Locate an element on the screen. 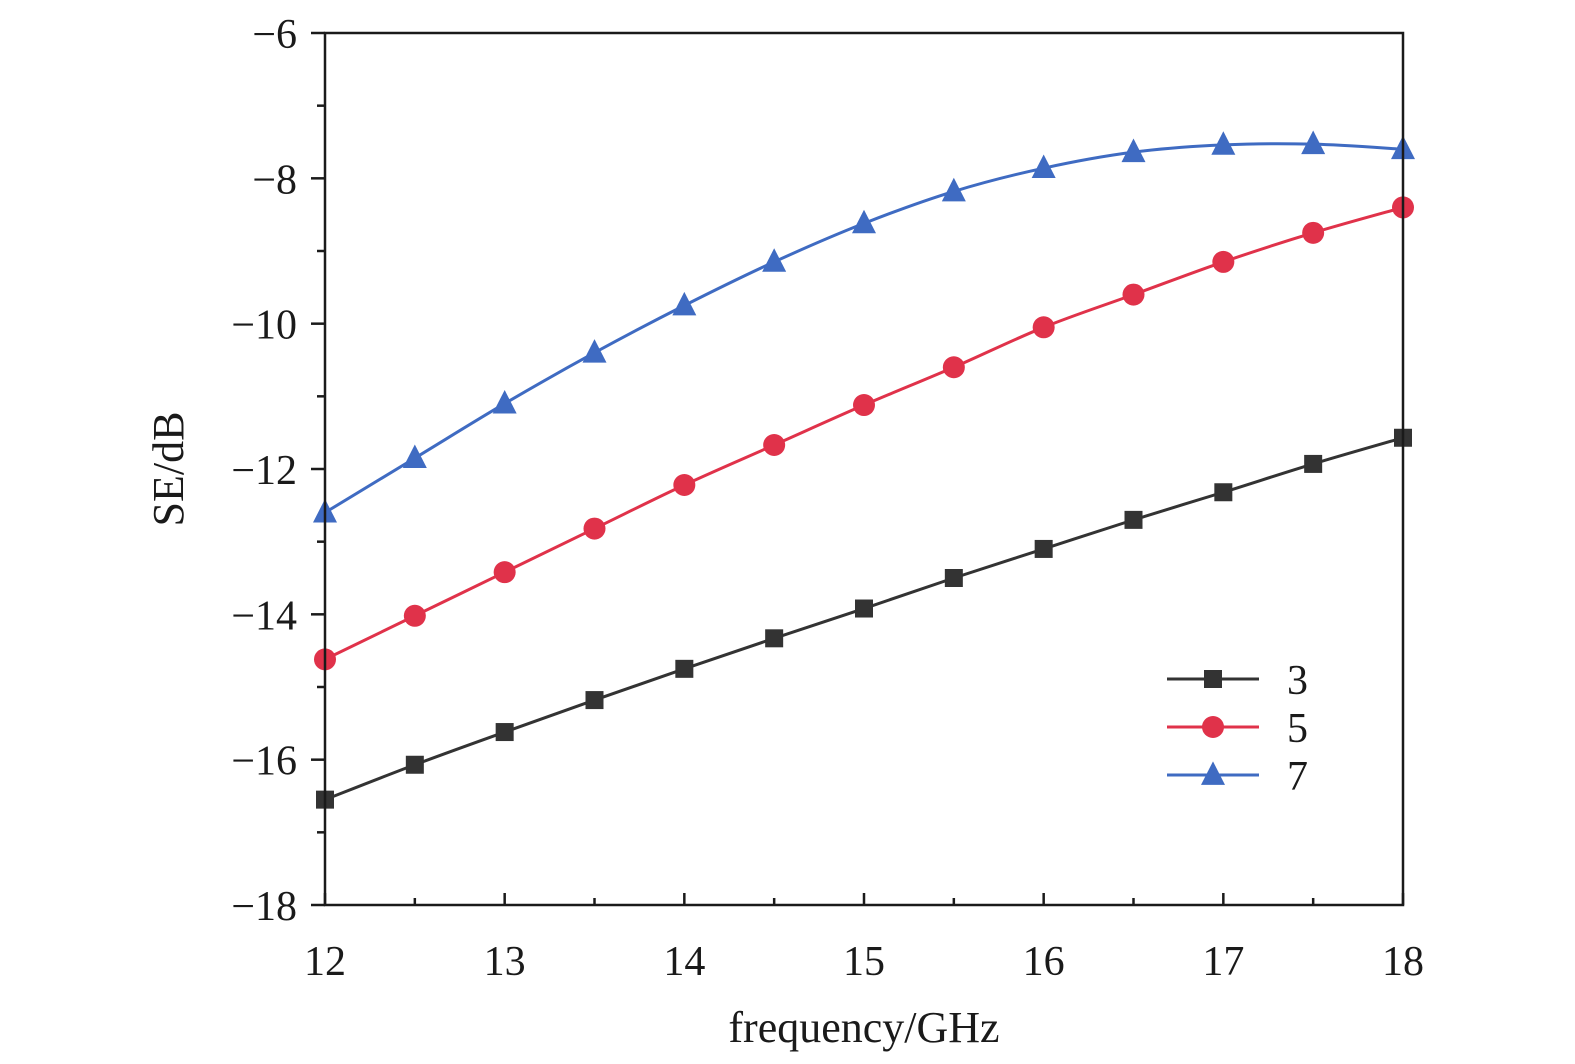  x-tick-label: 15 is located at coordinates (864, 962).